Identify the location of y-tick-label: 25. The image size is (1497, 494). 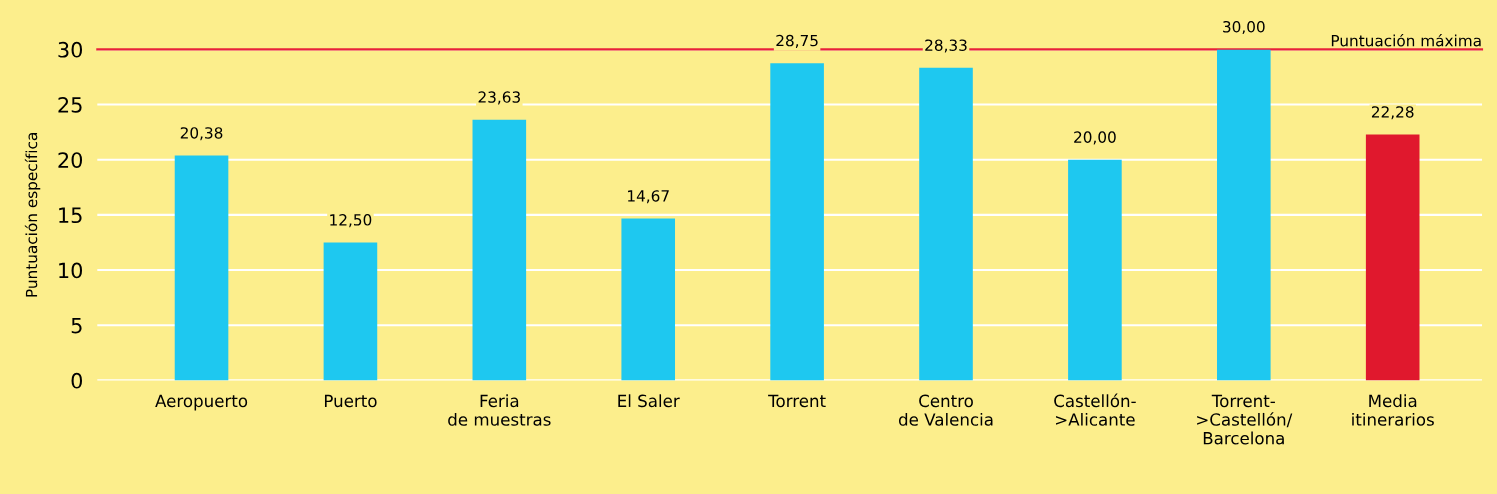
(70, 105).